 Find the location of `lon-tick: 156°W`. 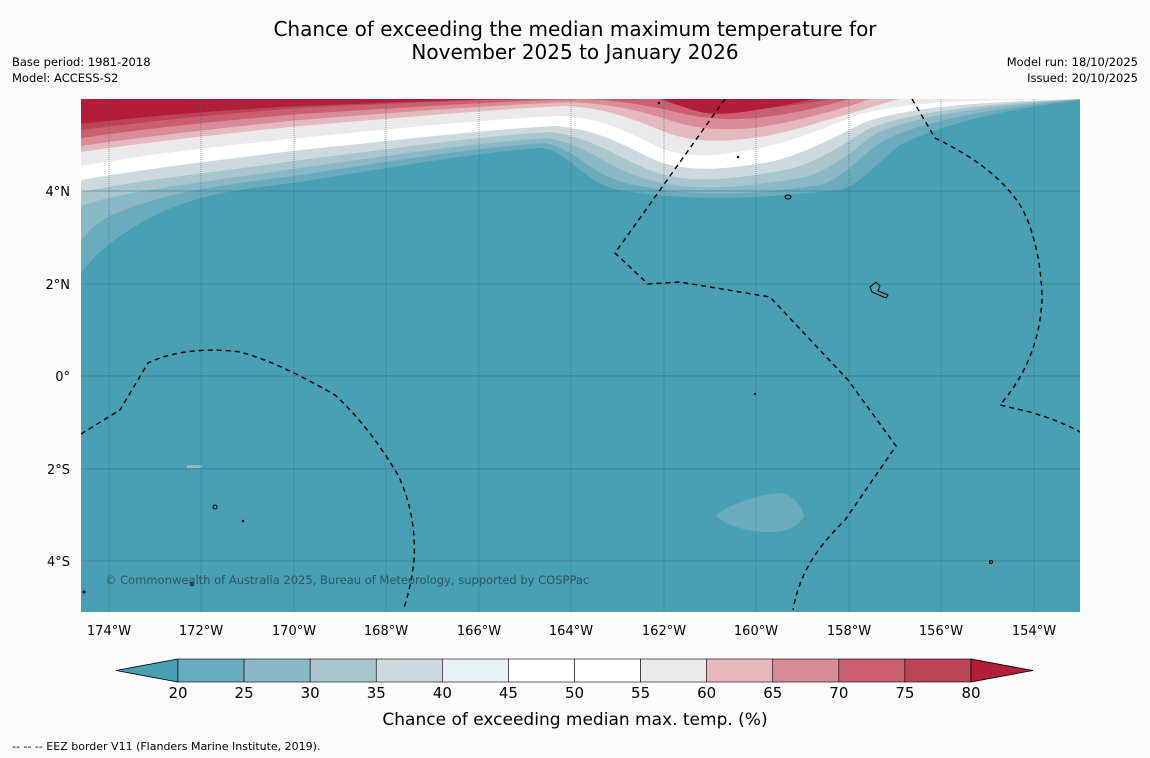

lon-tick: 156°W is located at coordinates (941, 631).